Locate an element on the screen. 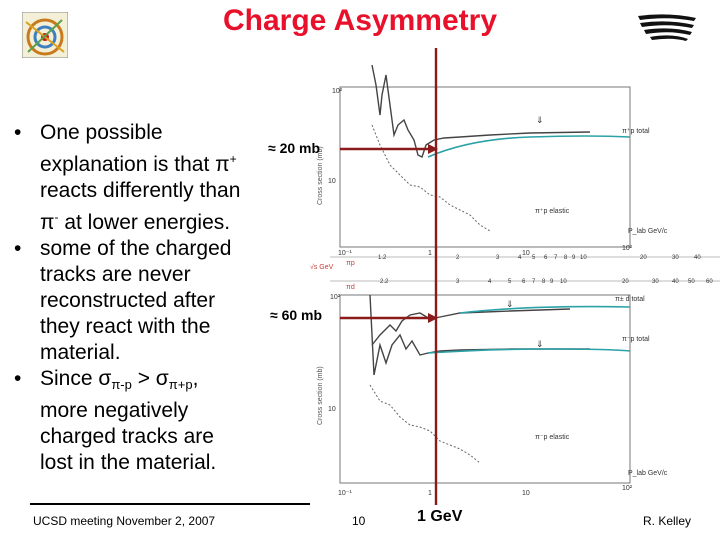 Image resolution: width=720 pixels, height=540 pixels. bullet-text: > σ is located at coordinates (150, 378).